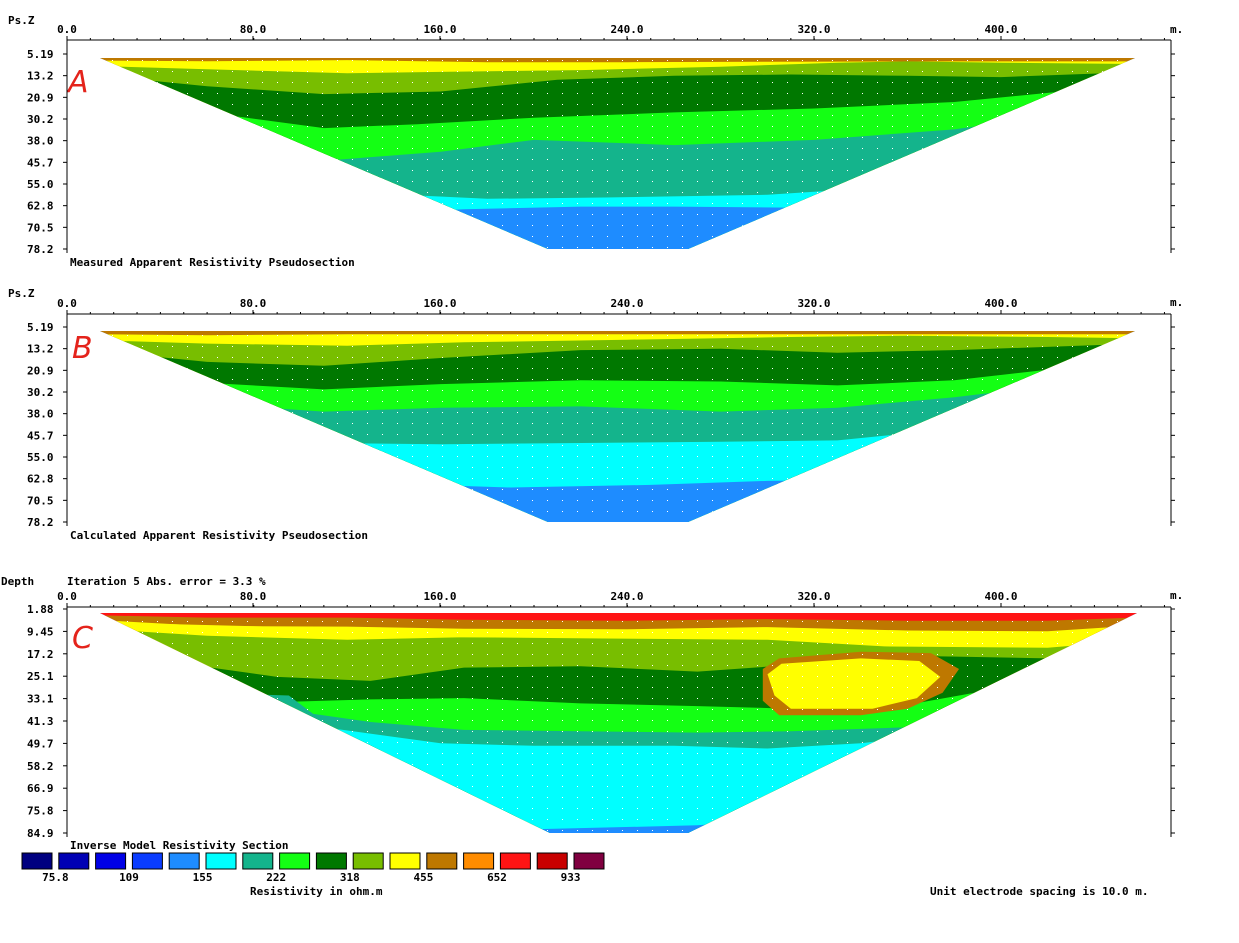  What do you see at coordinates (40, 699) in the screenshot?
I see `y-tick-label: 33.1` at bounding box center [40, 699].